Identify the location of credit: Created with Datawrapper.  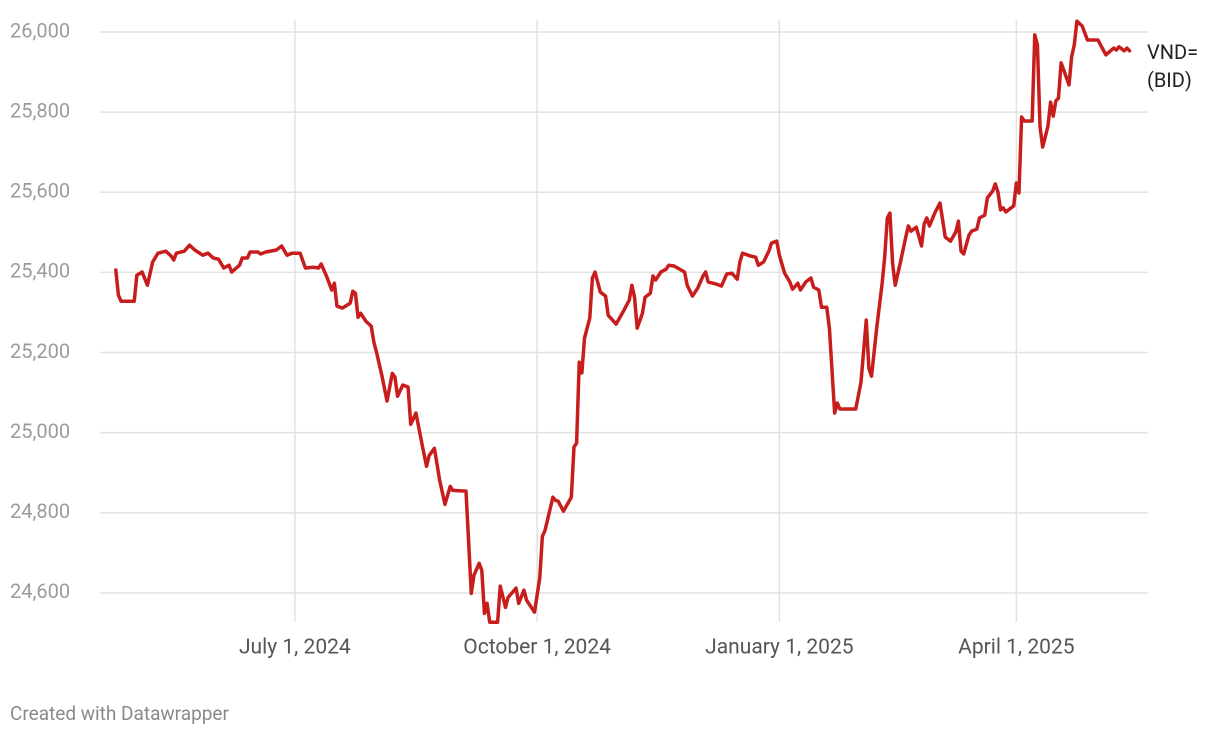
(119, 713).